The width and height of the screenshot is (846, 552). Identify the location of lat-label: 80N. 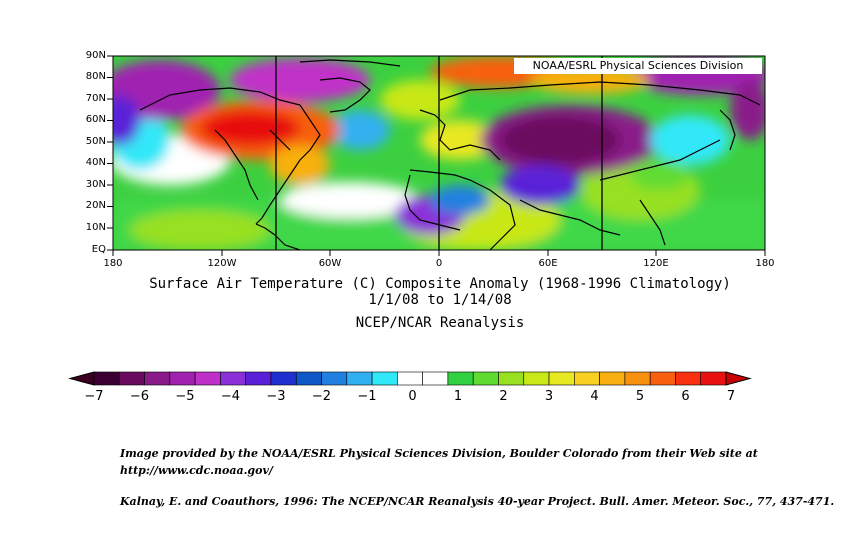
(95, 76).